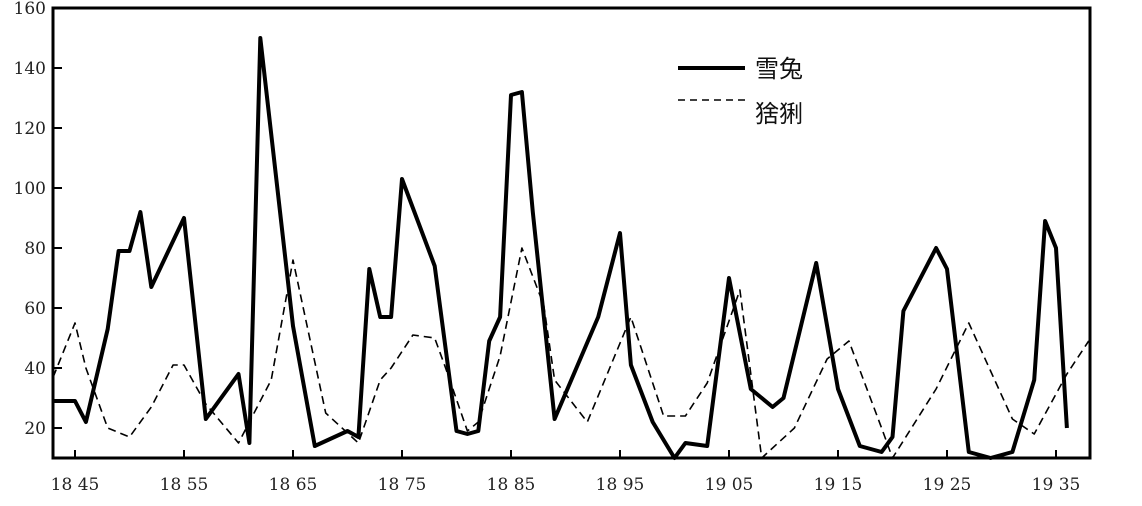  Describe the element at coordinates (293, 485) in the screenshot. I see `x-tick-label: 18 65` at that location.